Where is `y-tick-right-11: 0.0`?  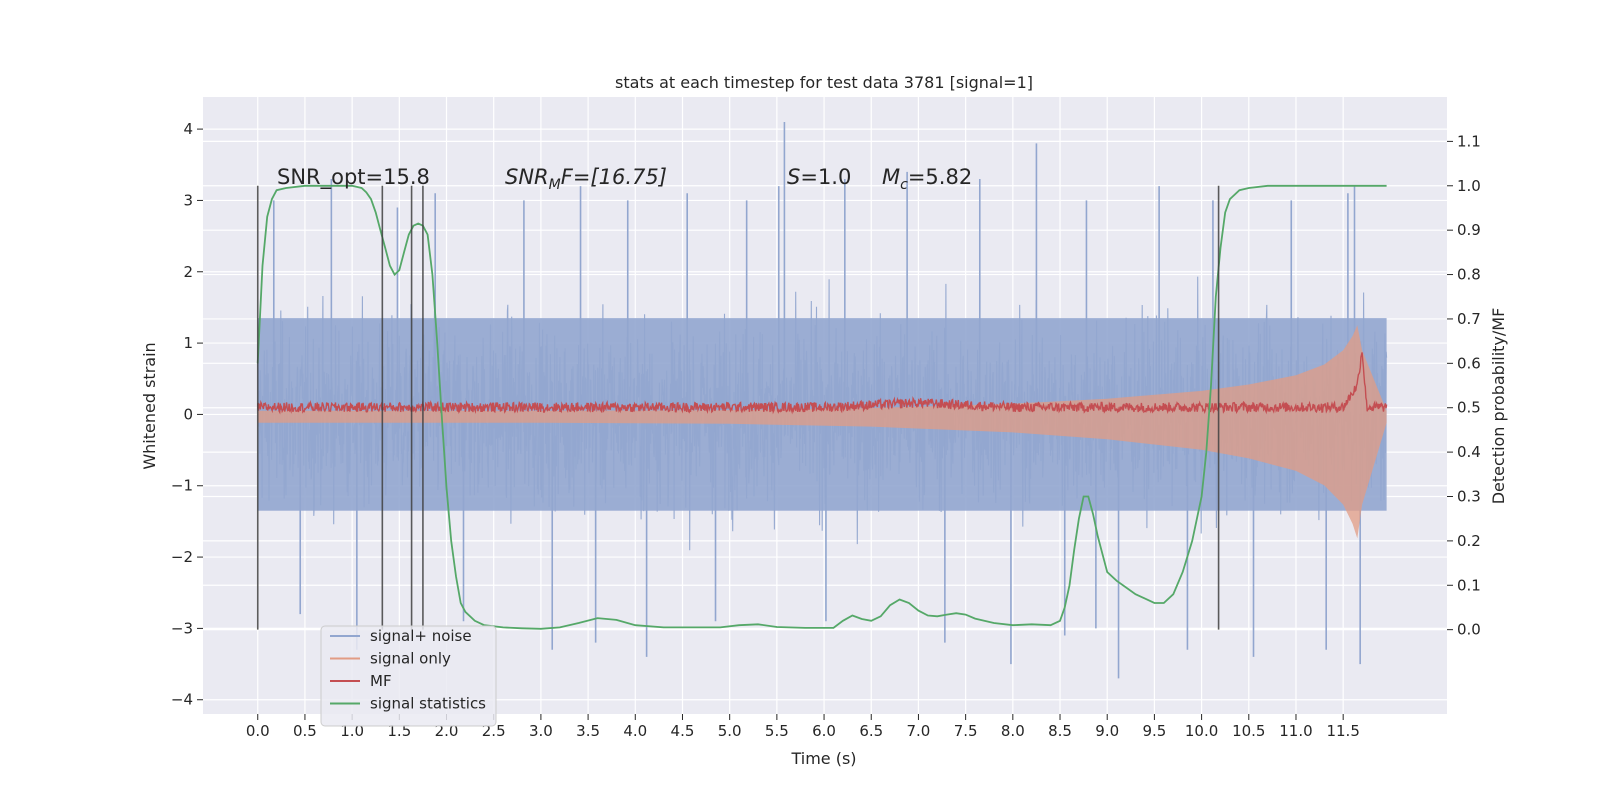 y-tick-right-11: 0.0 is located at coordinates (1469, 630).